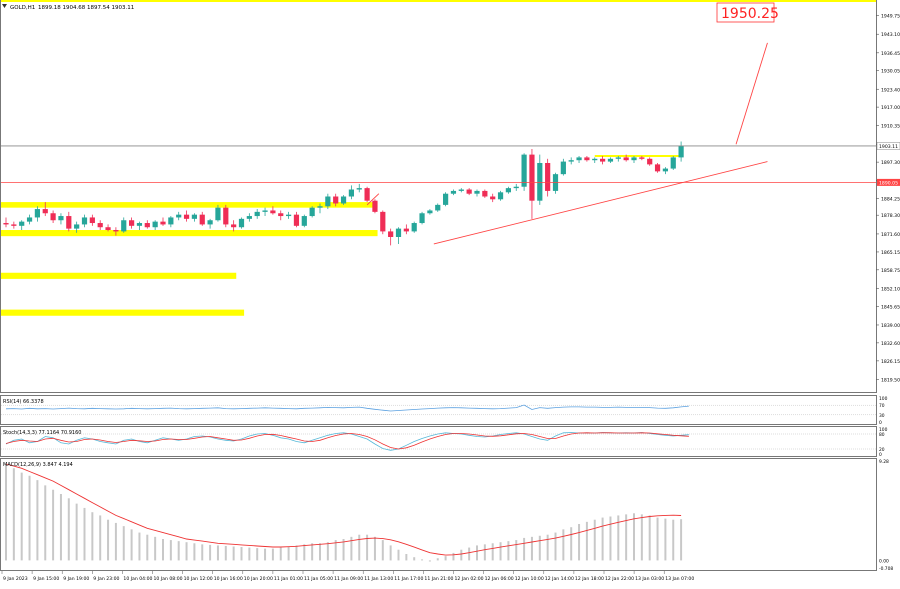  Describe the element at coordinates (438, 441) in the screenshot. I see `stoch-pane-frame` at that location.